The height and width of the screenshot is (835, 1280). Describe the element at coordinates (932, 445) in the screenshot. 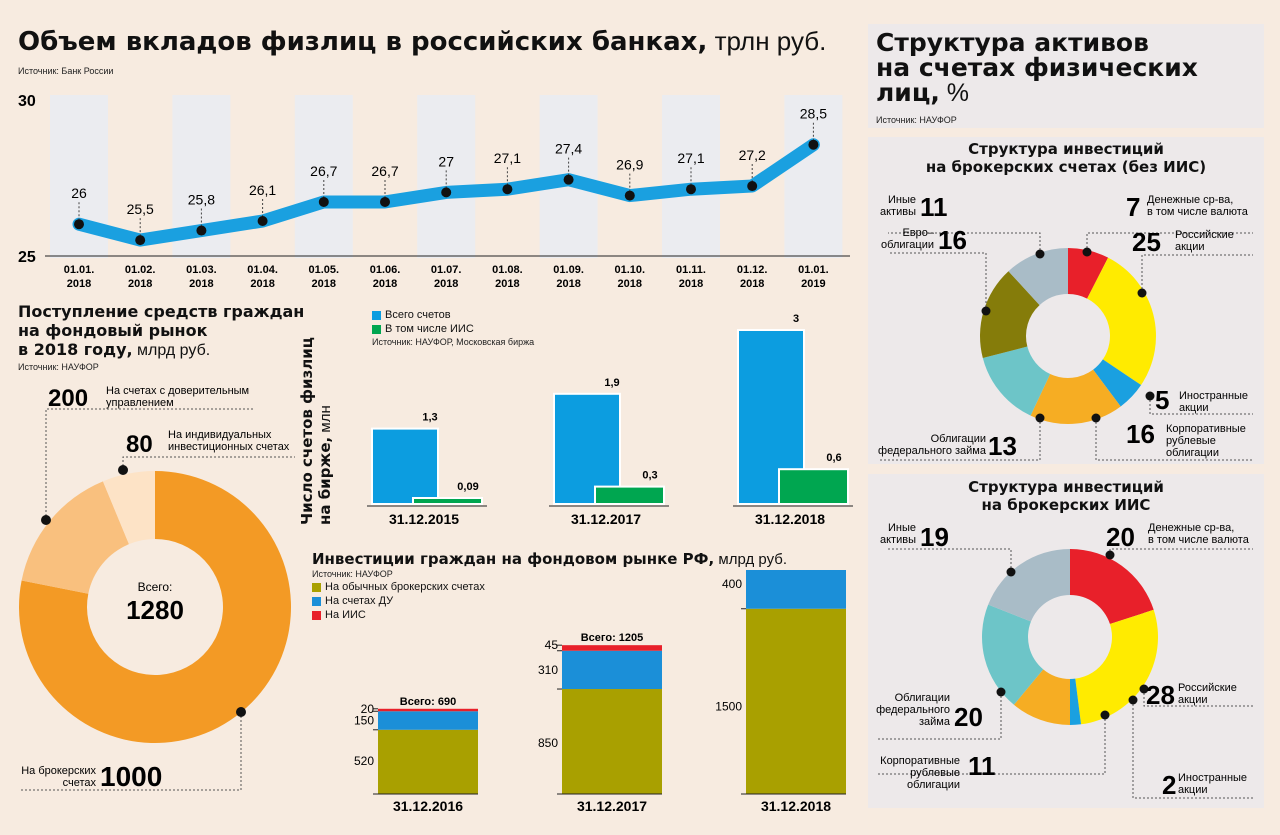

I see `category-label: Облигации федерального займа` at that location.